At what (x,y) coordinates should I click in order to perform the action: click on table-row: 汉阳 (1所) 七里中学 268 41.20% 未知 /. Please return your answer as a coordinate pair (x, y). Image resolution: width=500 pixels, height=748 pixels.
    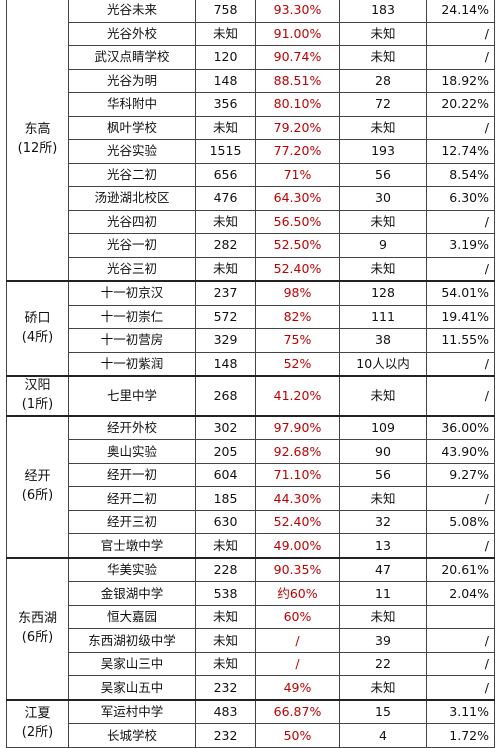
    Looking at the image, I should click on (250, 396).